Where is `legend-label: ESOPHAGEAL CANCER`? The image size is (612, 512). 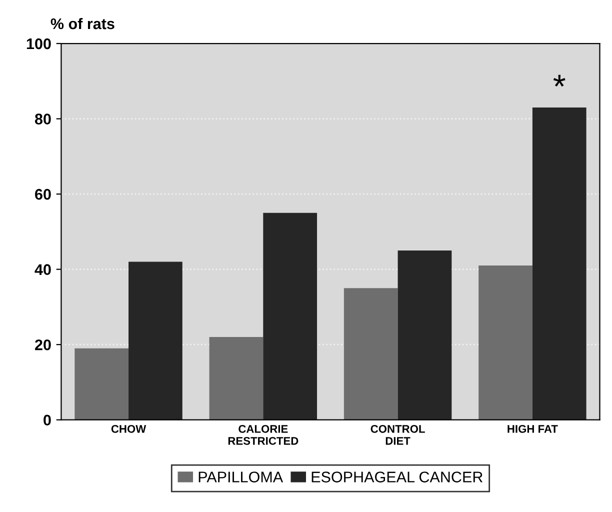 legend-label: ESOPHAGEAL CANCER is located at coordinates (397, 477).